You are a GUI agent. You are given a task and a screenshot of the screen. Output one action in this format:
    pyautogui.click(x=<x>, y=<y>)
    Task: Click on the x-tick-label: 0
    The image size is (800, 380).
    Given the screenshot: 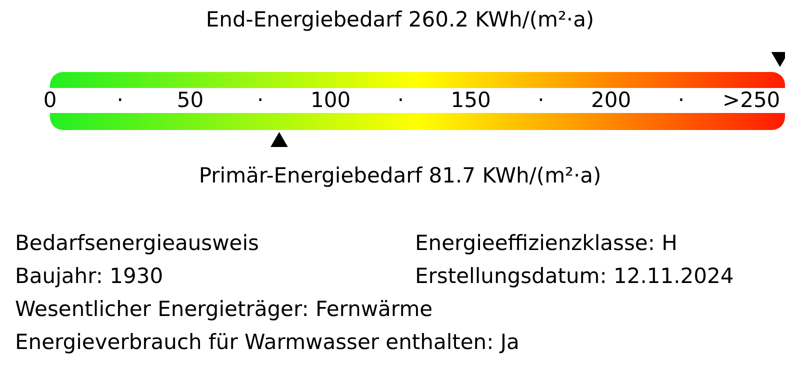 What is the action you would take?
    pyautogui.click(x=50, y=100)
    